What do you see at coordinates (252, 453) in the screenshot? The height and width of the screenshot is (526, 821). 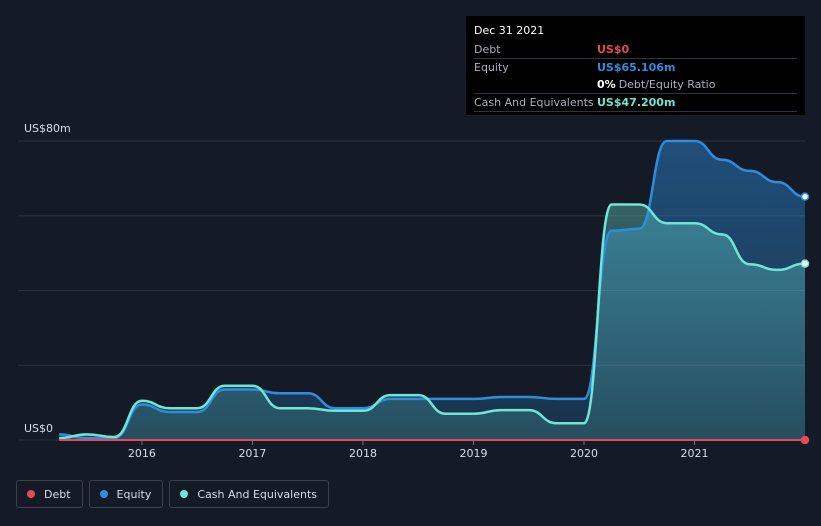 I see `x-tick-label-2017: 2017` at bounding box center [252, 453].